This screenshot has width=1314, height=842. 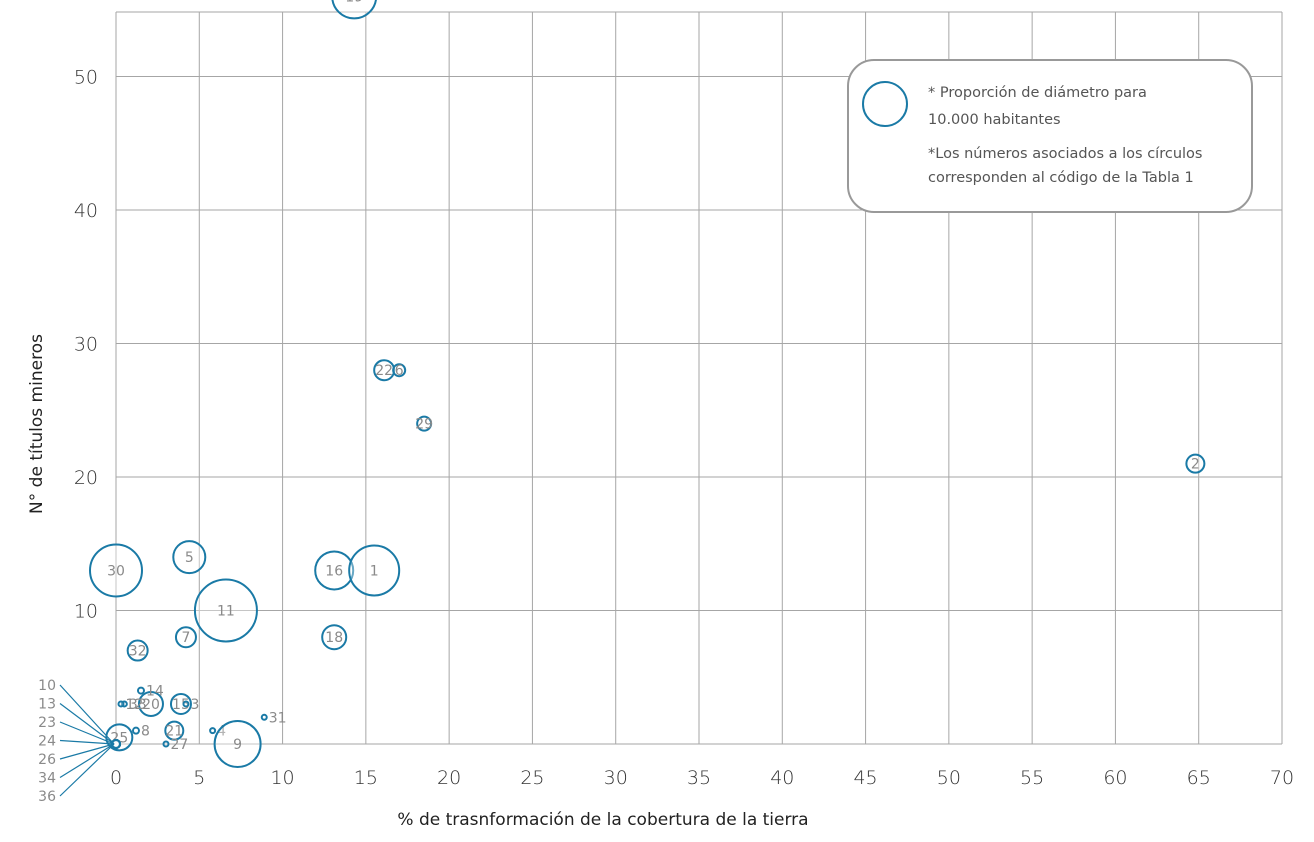 I want to click on y-tick-label: 40, so click(x=86, y=211).